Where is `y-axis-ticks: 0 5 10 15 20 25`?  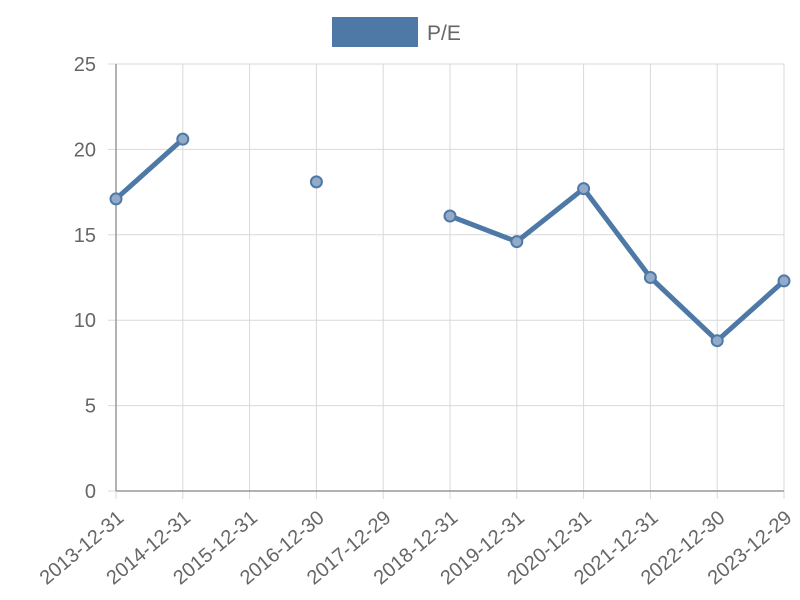 y-axis-ticks: 0 5 10 15 20 25 is located at coordinates (85, 278).